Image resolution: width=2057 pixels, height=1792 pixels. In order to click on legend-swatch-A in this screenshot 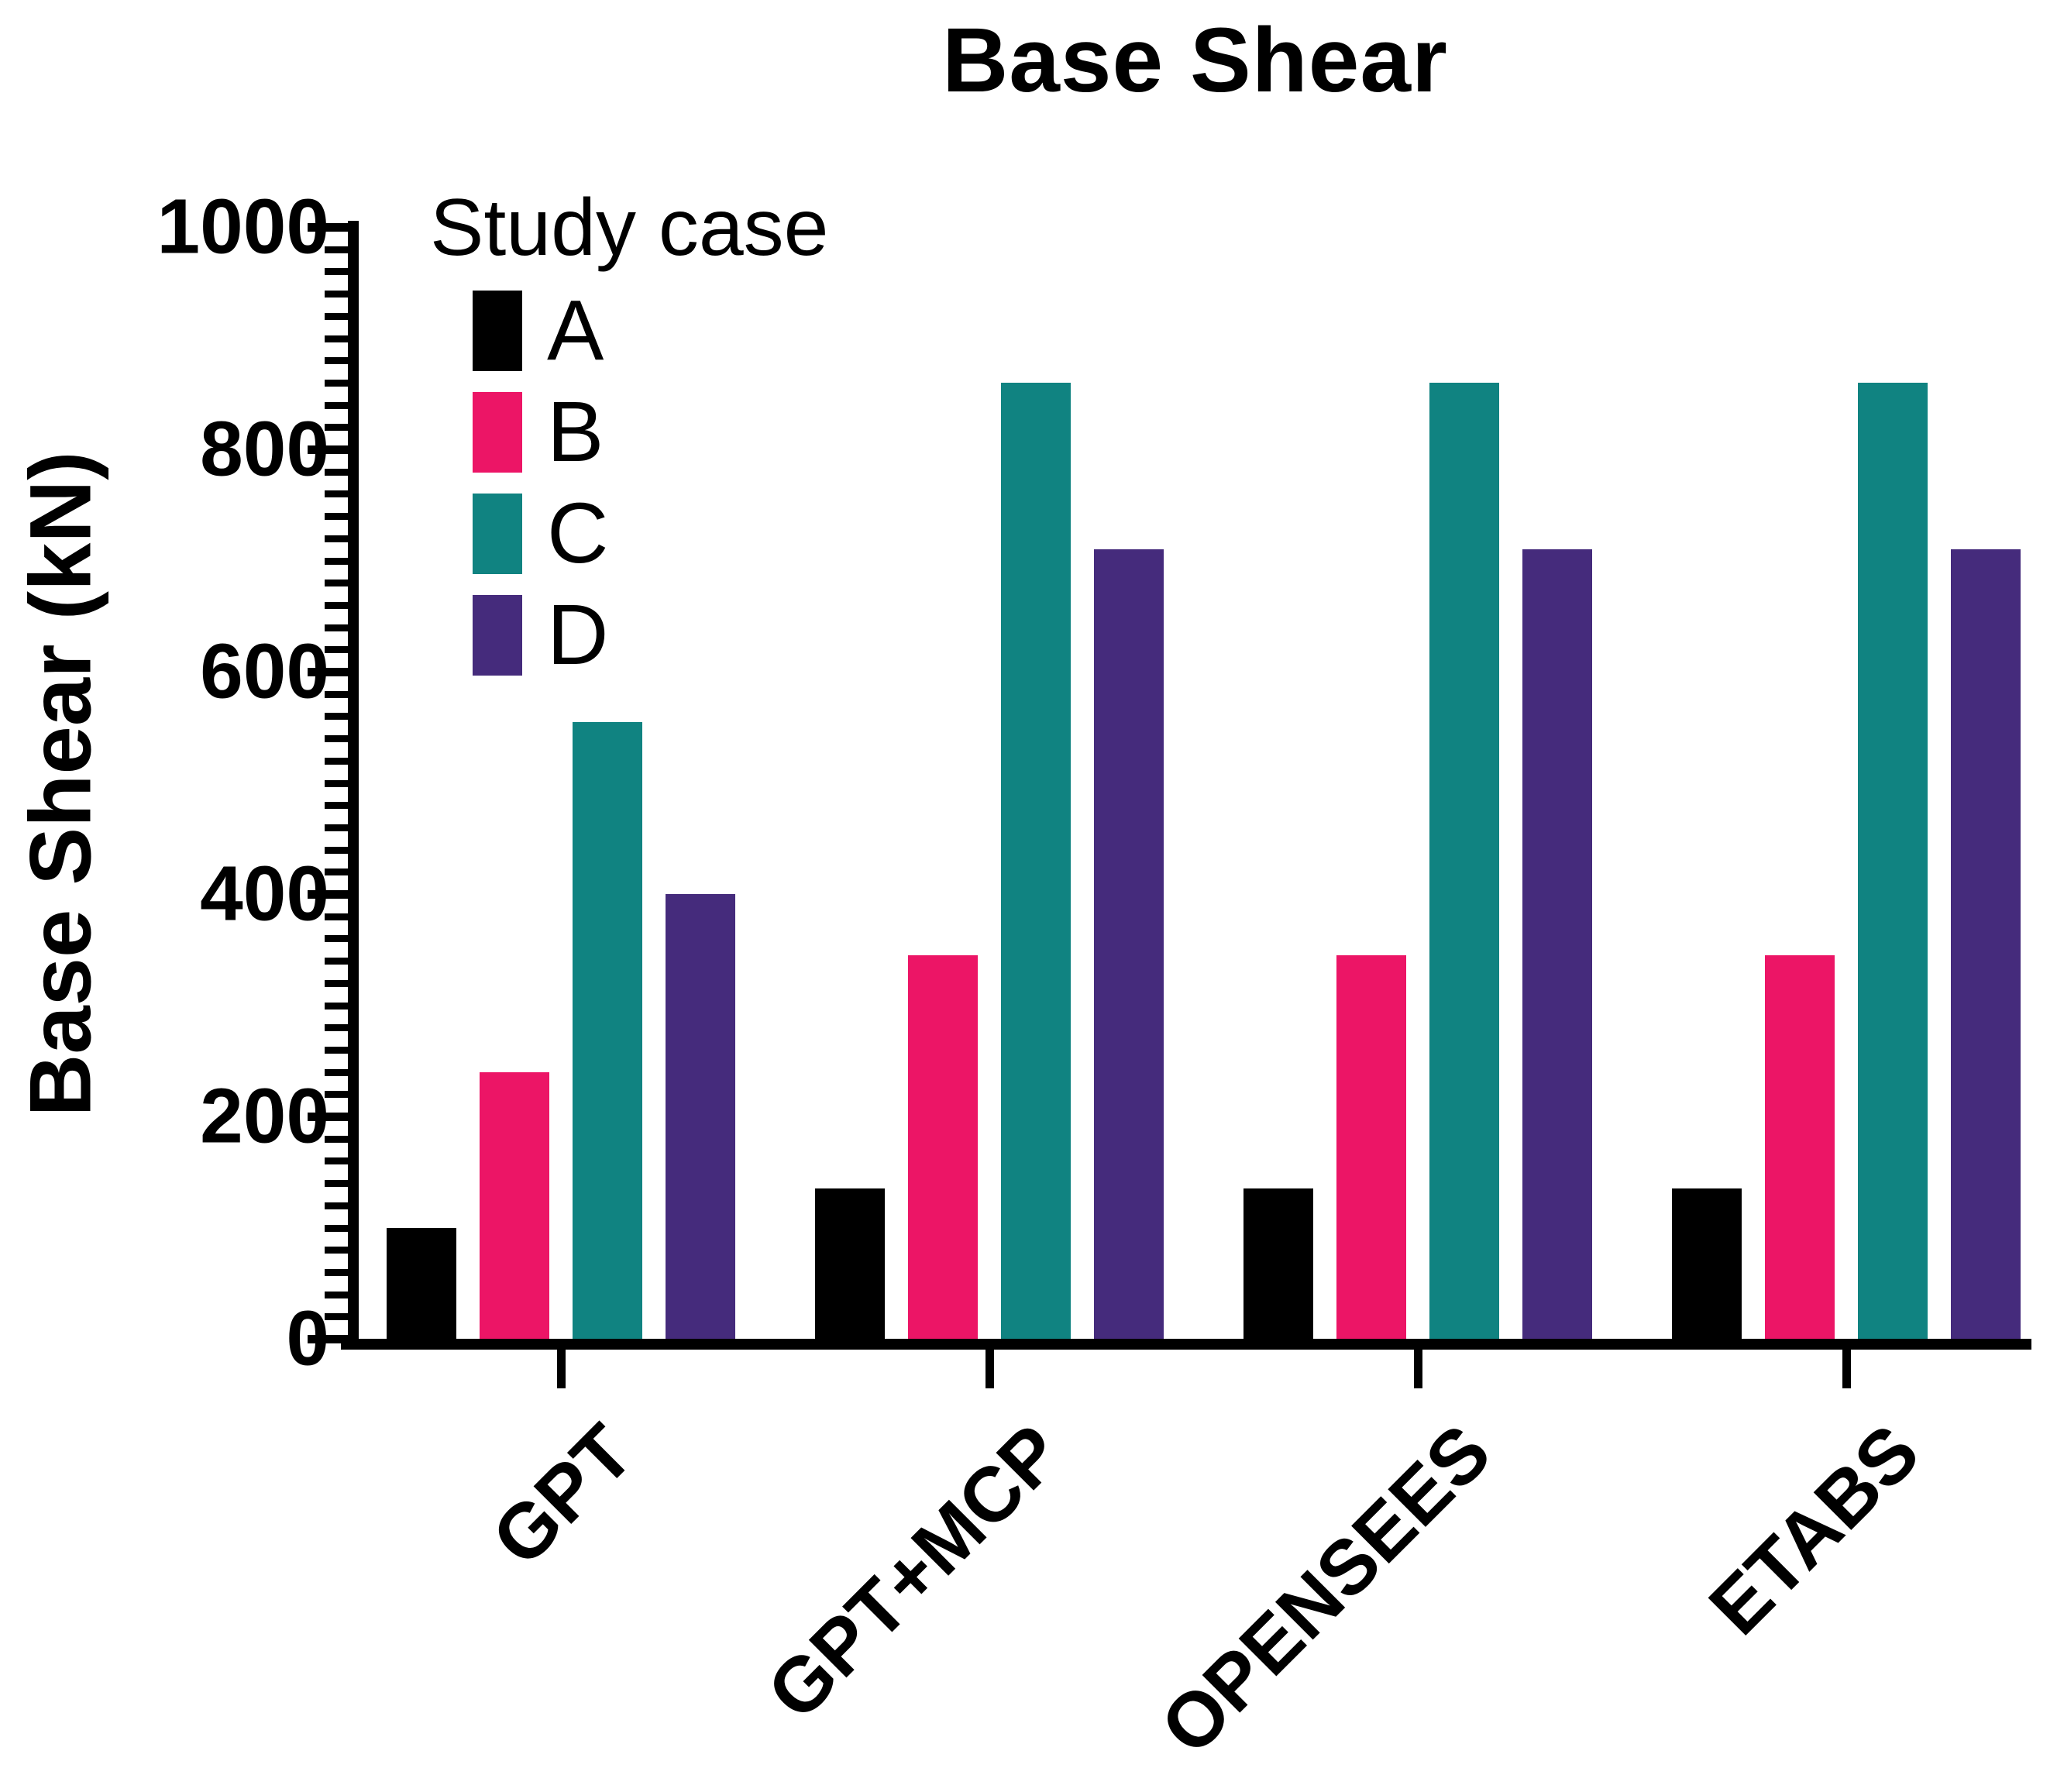, I will do `click(498, 331)`.